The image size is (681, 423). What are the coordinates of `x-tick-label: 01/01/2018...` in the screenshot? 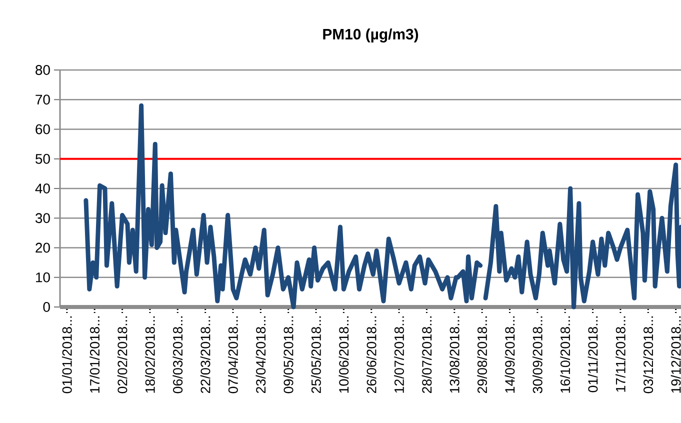 It's located at (67, 355).